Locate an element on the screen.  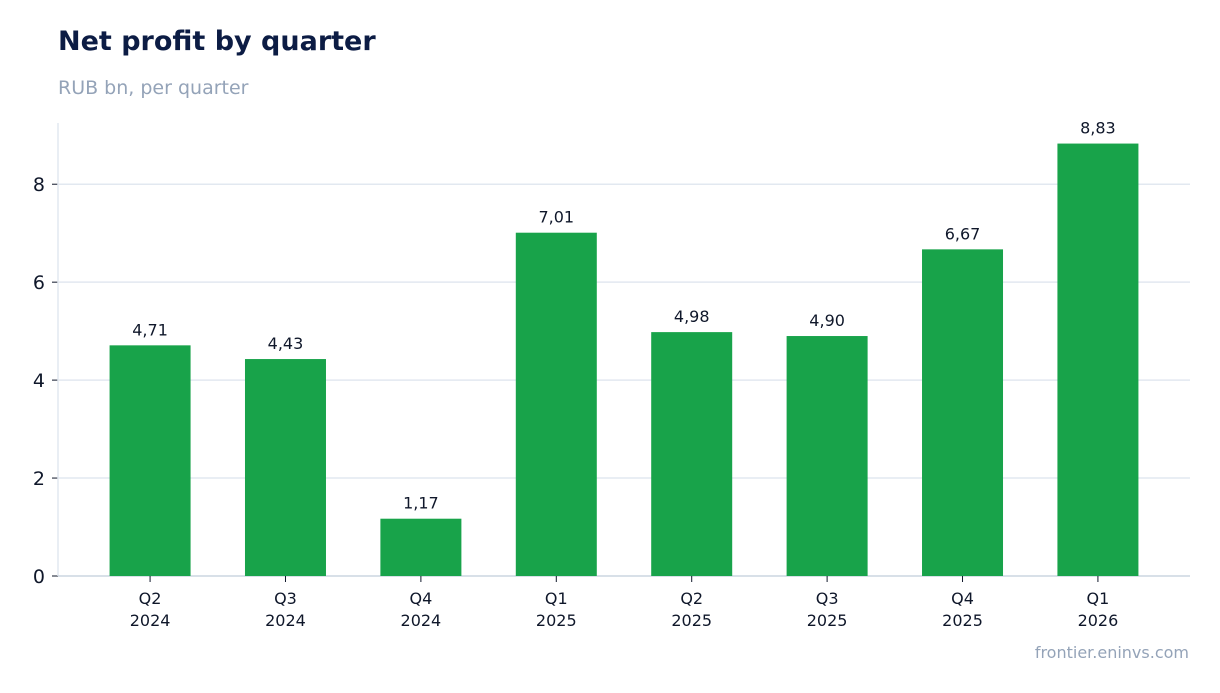
bar-value-label: 7,01 is located at coordinates (556, 217).